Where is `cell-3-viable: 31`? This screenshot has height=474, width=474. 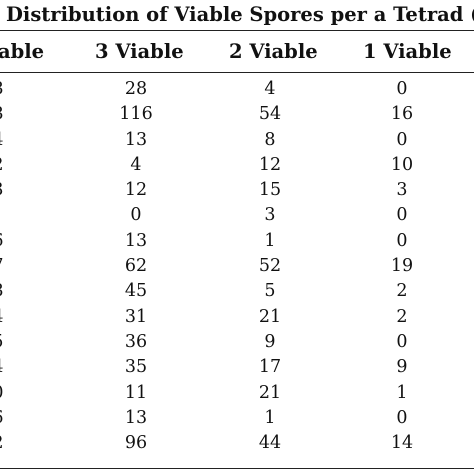
cell-3-viable: 31 is located at coordinates (136, 316).